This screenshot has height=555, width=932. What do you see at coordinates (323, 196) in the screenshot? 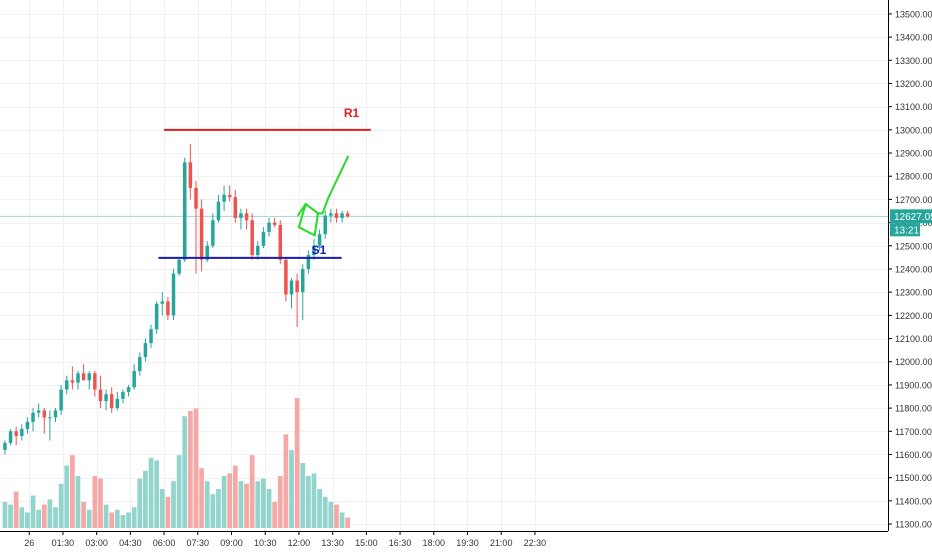
I see `projection-path` at bounding box center [323, 196].